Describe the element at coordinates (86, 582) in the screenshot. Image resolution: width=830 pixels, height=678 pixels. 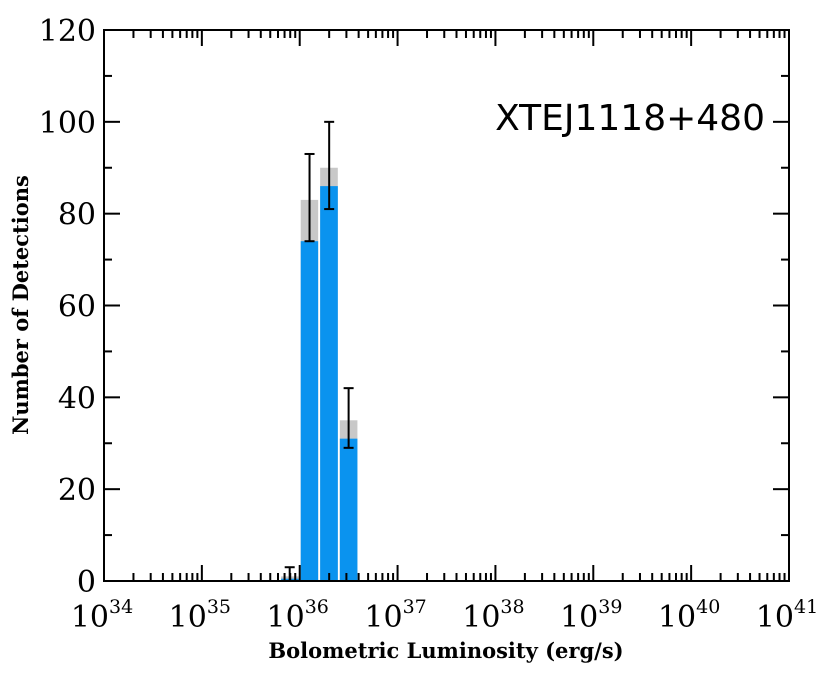
I see `y-tick-label: 0` at that location.